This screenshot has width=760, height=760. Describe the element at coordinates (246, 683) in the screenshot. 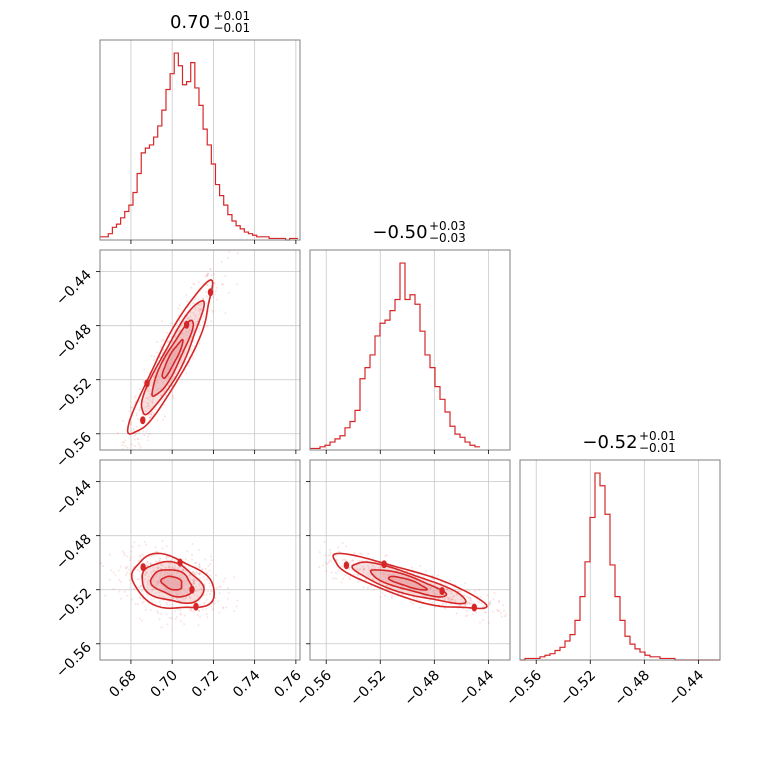

I see `x-tick-label: 0.74` at that location.